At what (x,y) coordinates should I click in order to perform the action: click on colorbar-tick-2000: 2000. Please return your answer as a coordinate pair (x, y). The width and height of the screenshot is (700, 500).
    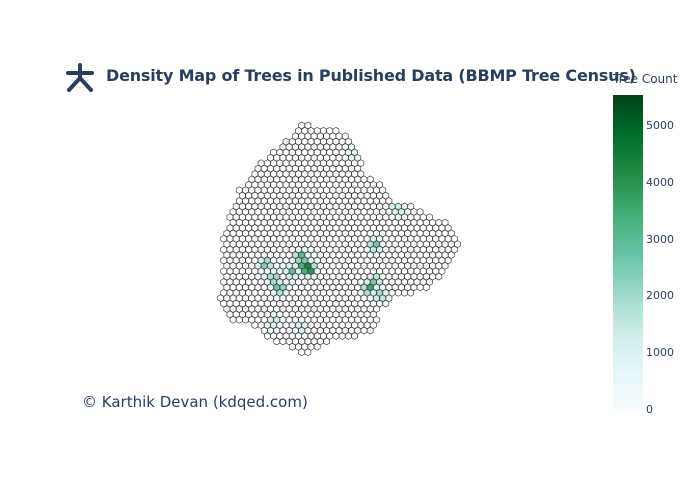
    Looking at the image, I should click on (660, 296).